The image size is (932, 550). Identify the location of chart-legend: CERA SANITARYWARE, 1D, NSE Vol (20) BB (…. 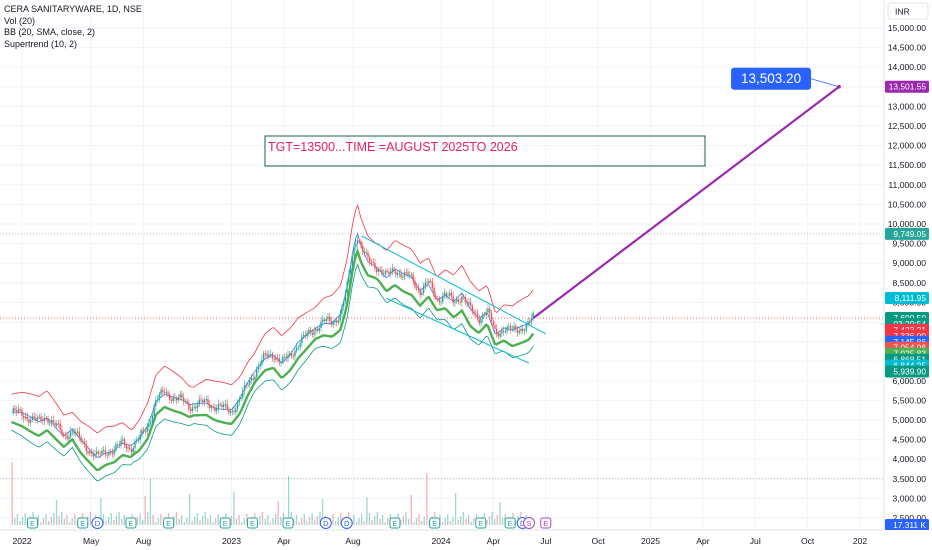
(73, 27).